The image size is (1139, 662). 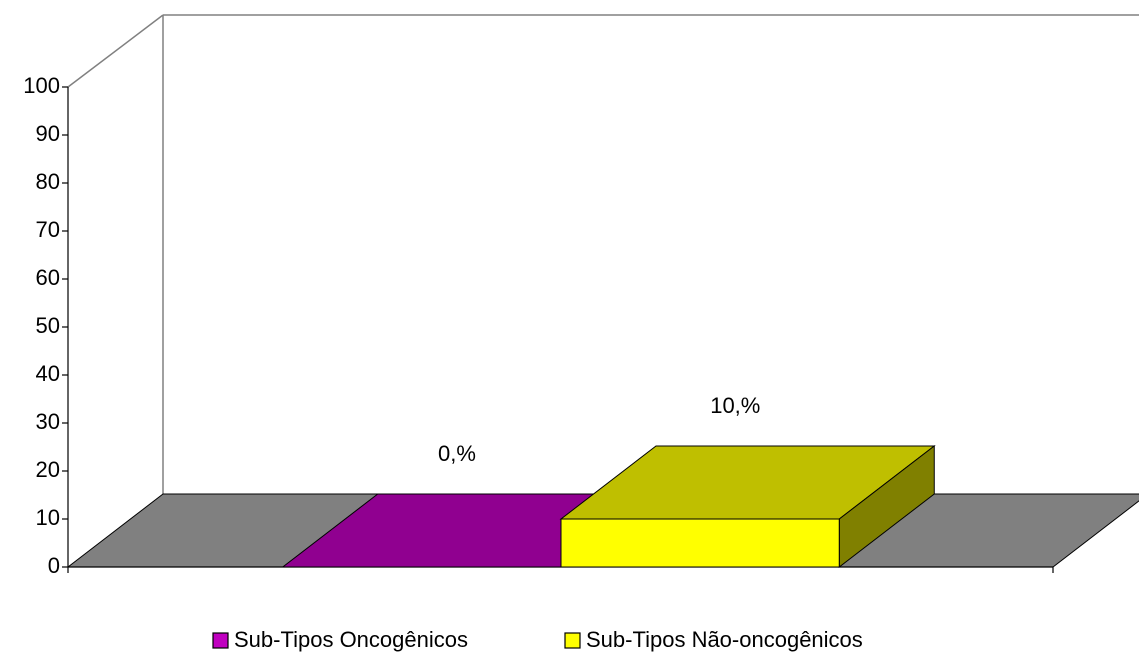 I want to click on y-tick-label: 30, so click(x=48, y=421).